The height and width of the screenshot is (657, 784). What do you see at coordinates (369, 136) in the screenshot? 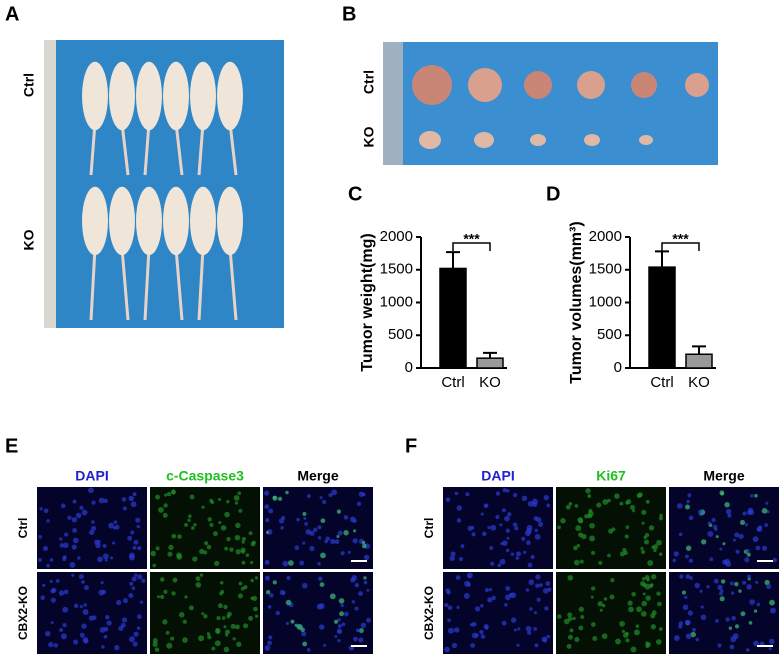
I see `row-label: KO` at bounding box center [369, 136].